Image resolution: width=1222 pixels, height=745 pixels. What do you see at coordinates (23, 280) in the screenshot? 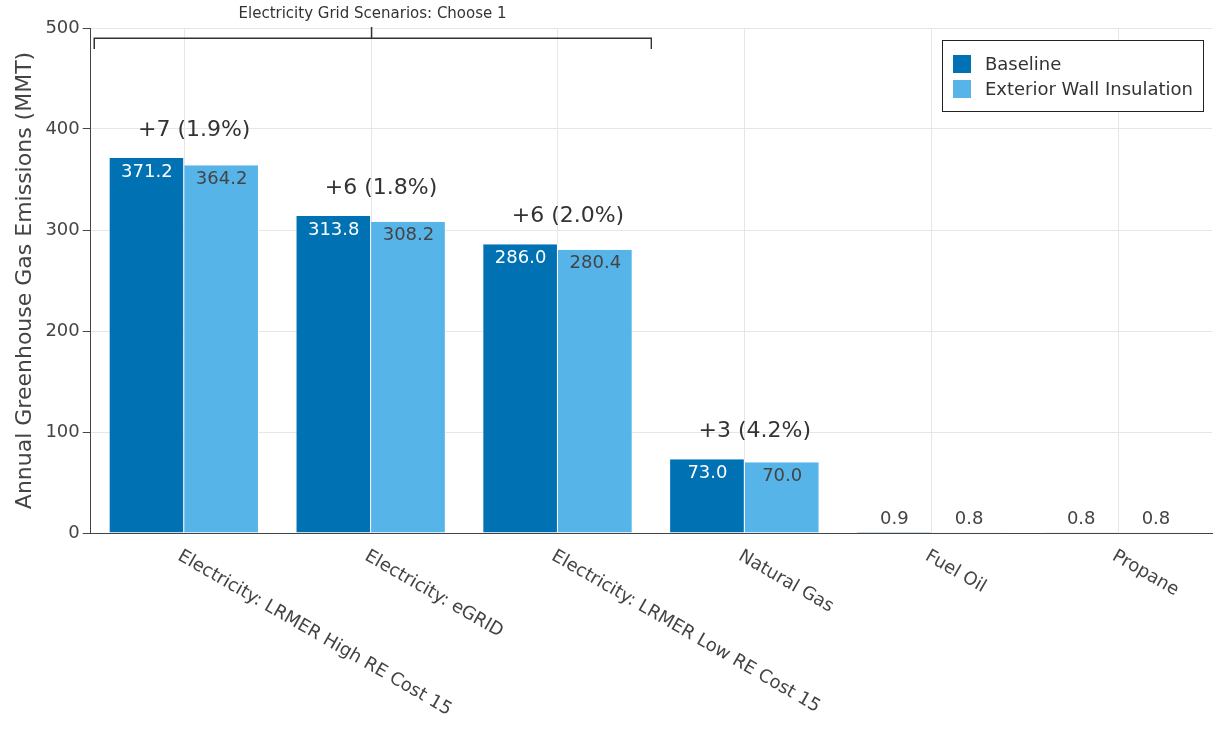
I see `y-axis-title: Annual Greenhouse Gas Emissions (MMT)` at bounding box center [23, 280].